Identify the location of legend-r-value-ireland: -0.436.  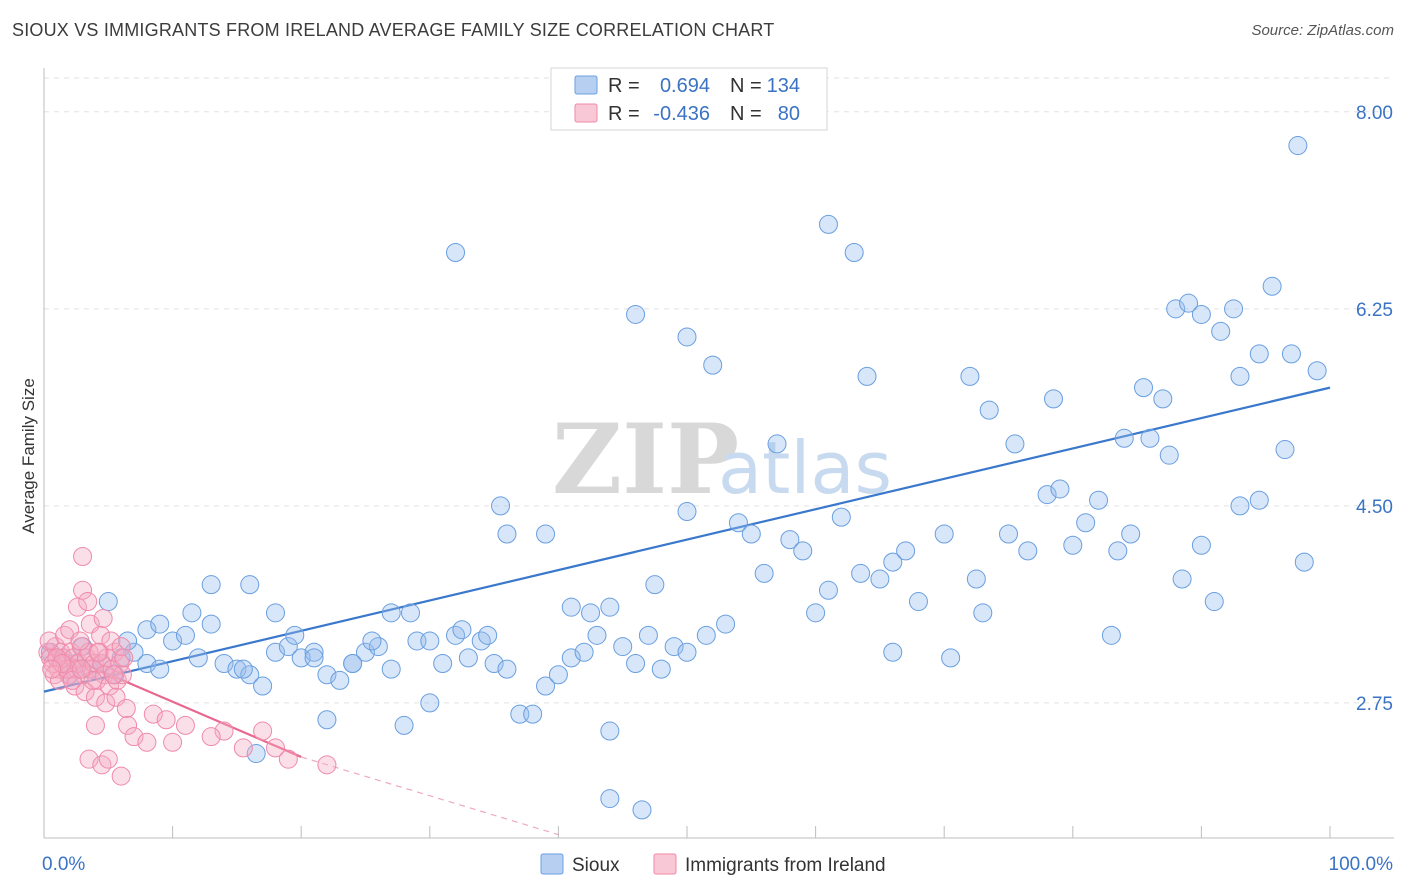
(681, 114).